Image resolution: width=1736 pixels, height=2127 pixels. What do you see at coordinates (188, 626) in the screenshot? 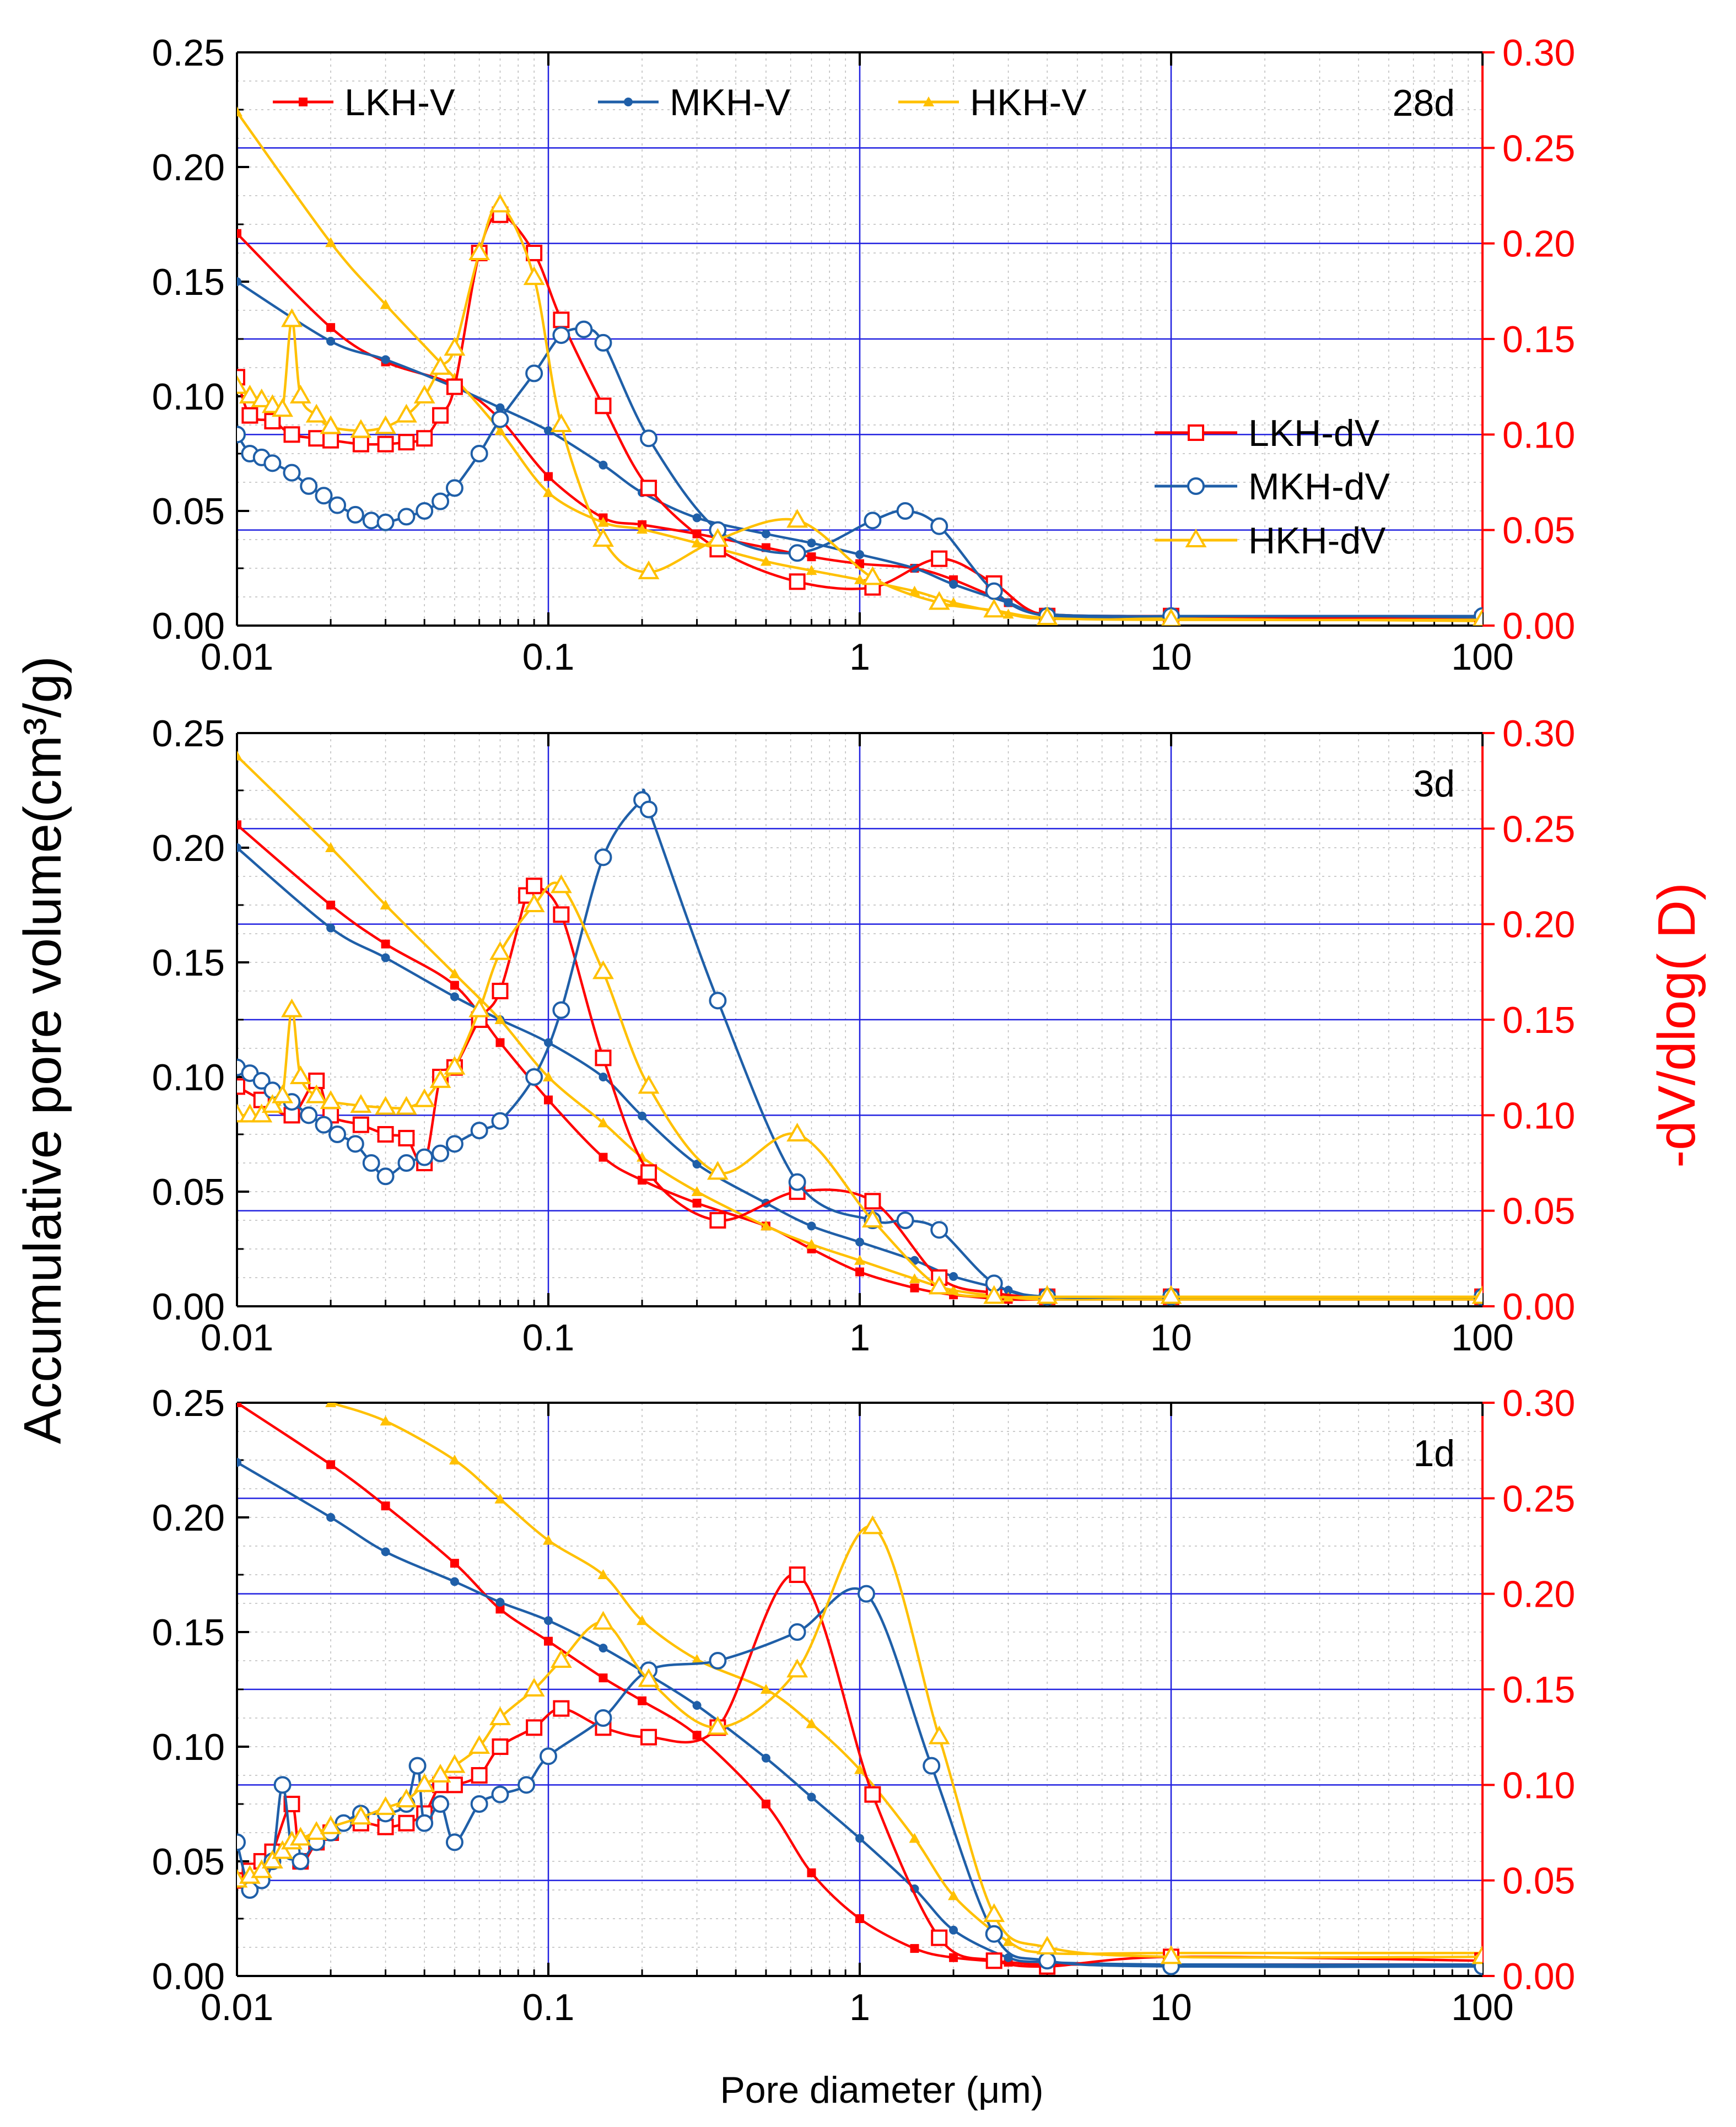
I see `left-y-tick-label: 0.00` at bounding box center [188, 626].